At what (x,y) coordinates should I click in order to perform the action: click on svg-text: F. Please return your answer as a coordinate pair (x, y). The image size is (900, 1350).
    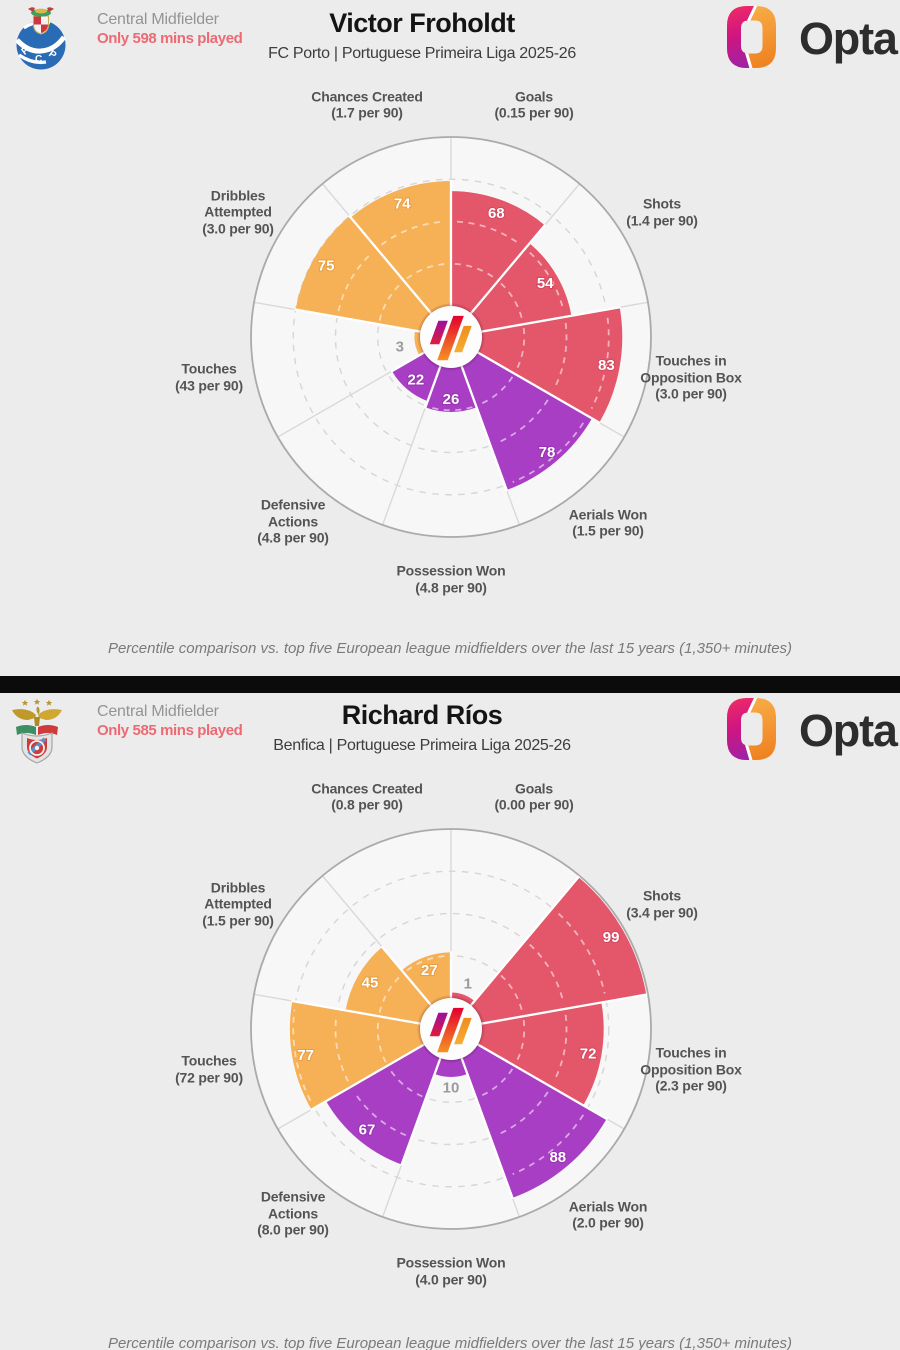
    Looking at the image, I should click on (26, 51).